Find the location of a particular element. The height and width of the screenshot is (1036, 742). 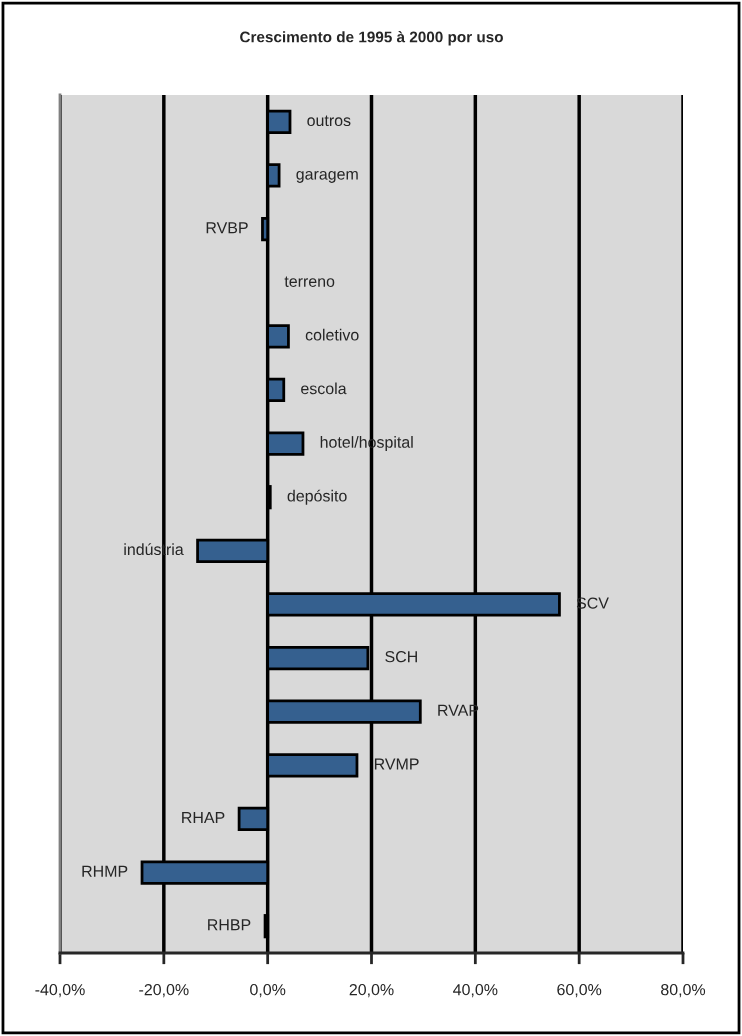

y-tick-label: SCH is located at coordinates (401, 657).